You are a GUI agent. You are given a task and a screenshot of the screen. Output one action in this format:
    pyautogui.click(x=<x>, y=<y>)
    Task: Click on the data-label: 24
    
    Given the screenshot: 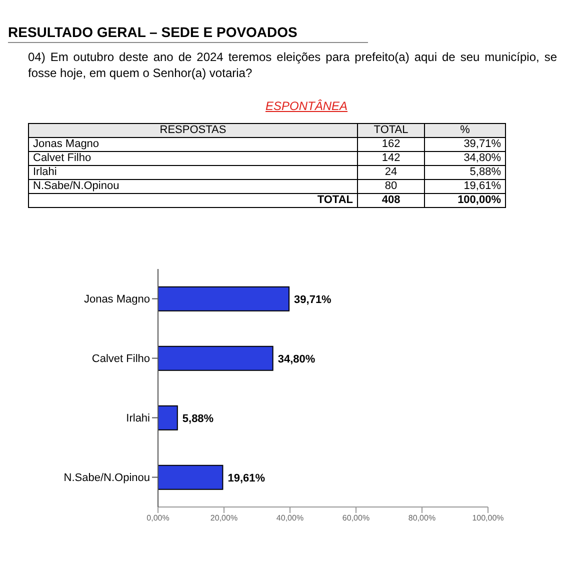 What is the action you would take?
    pyautogui.click(x=391, y=173)
    